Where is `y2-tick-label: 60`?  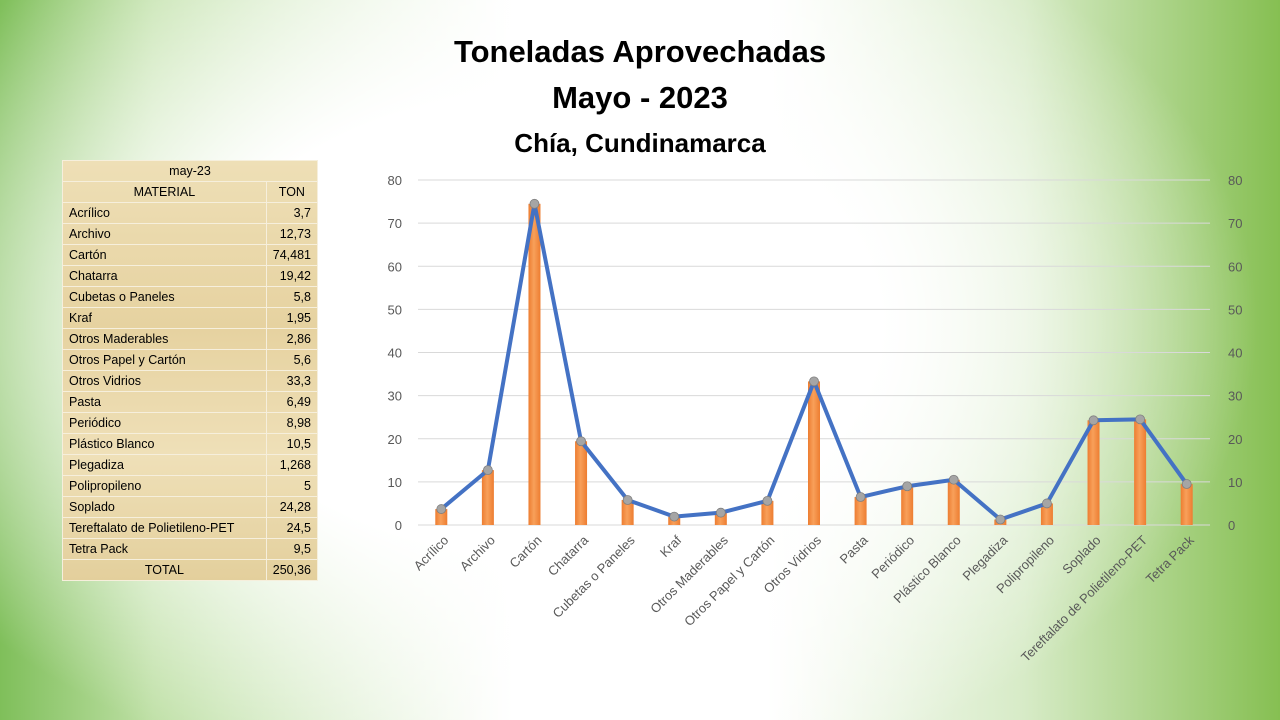
y2-tick-label: 60 is located at coordinates (1235, 266).